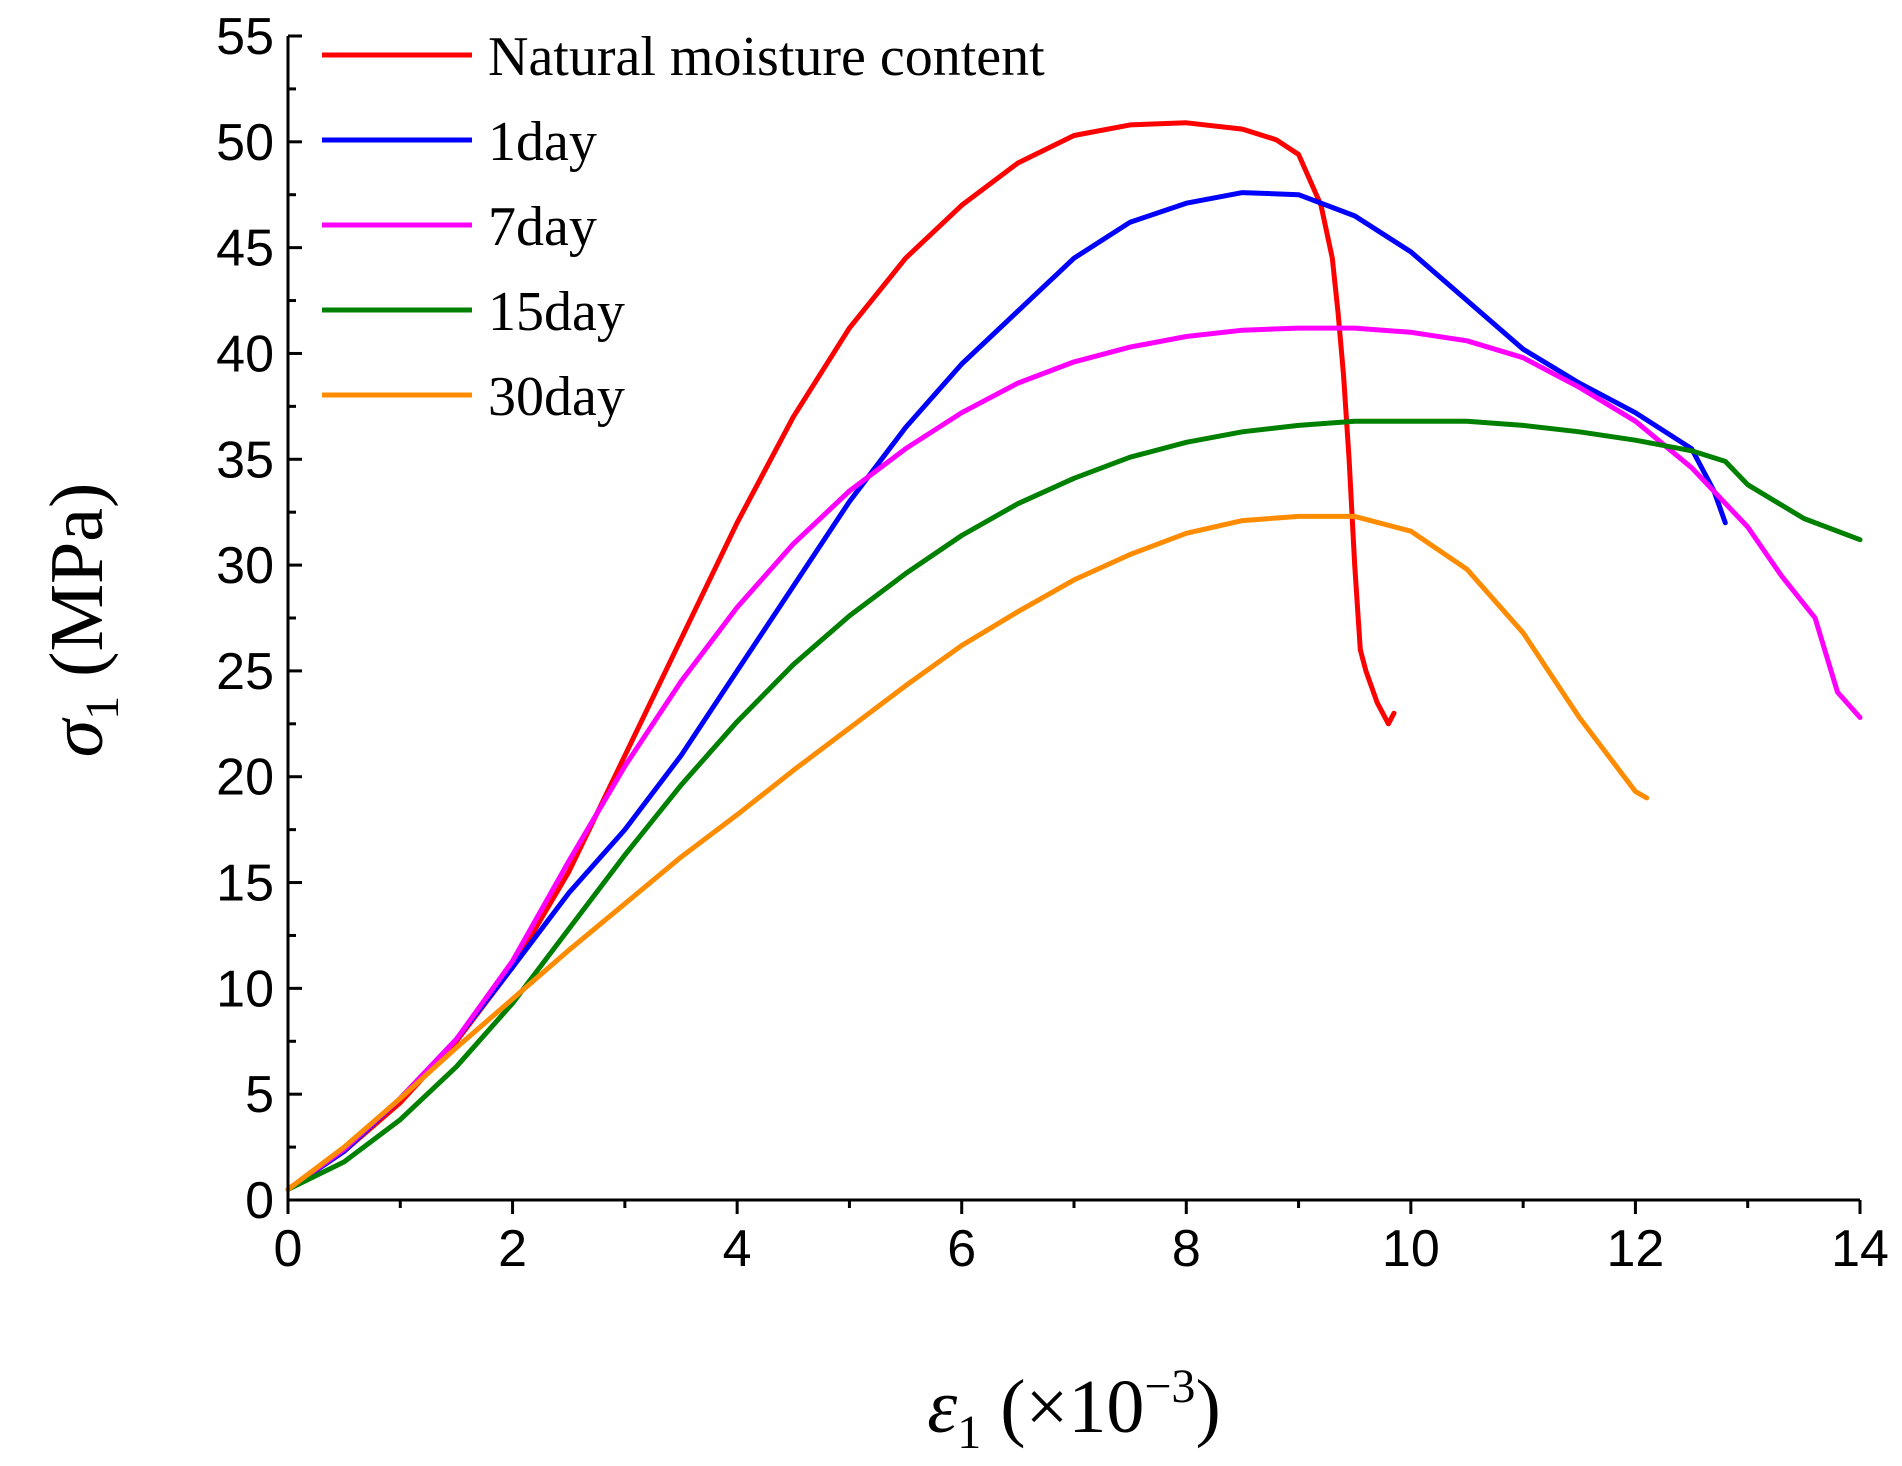 The width and height of the screenshot is (1902, 1466). I want to click on legend-item: Natural moisture content, so click(683, 57).